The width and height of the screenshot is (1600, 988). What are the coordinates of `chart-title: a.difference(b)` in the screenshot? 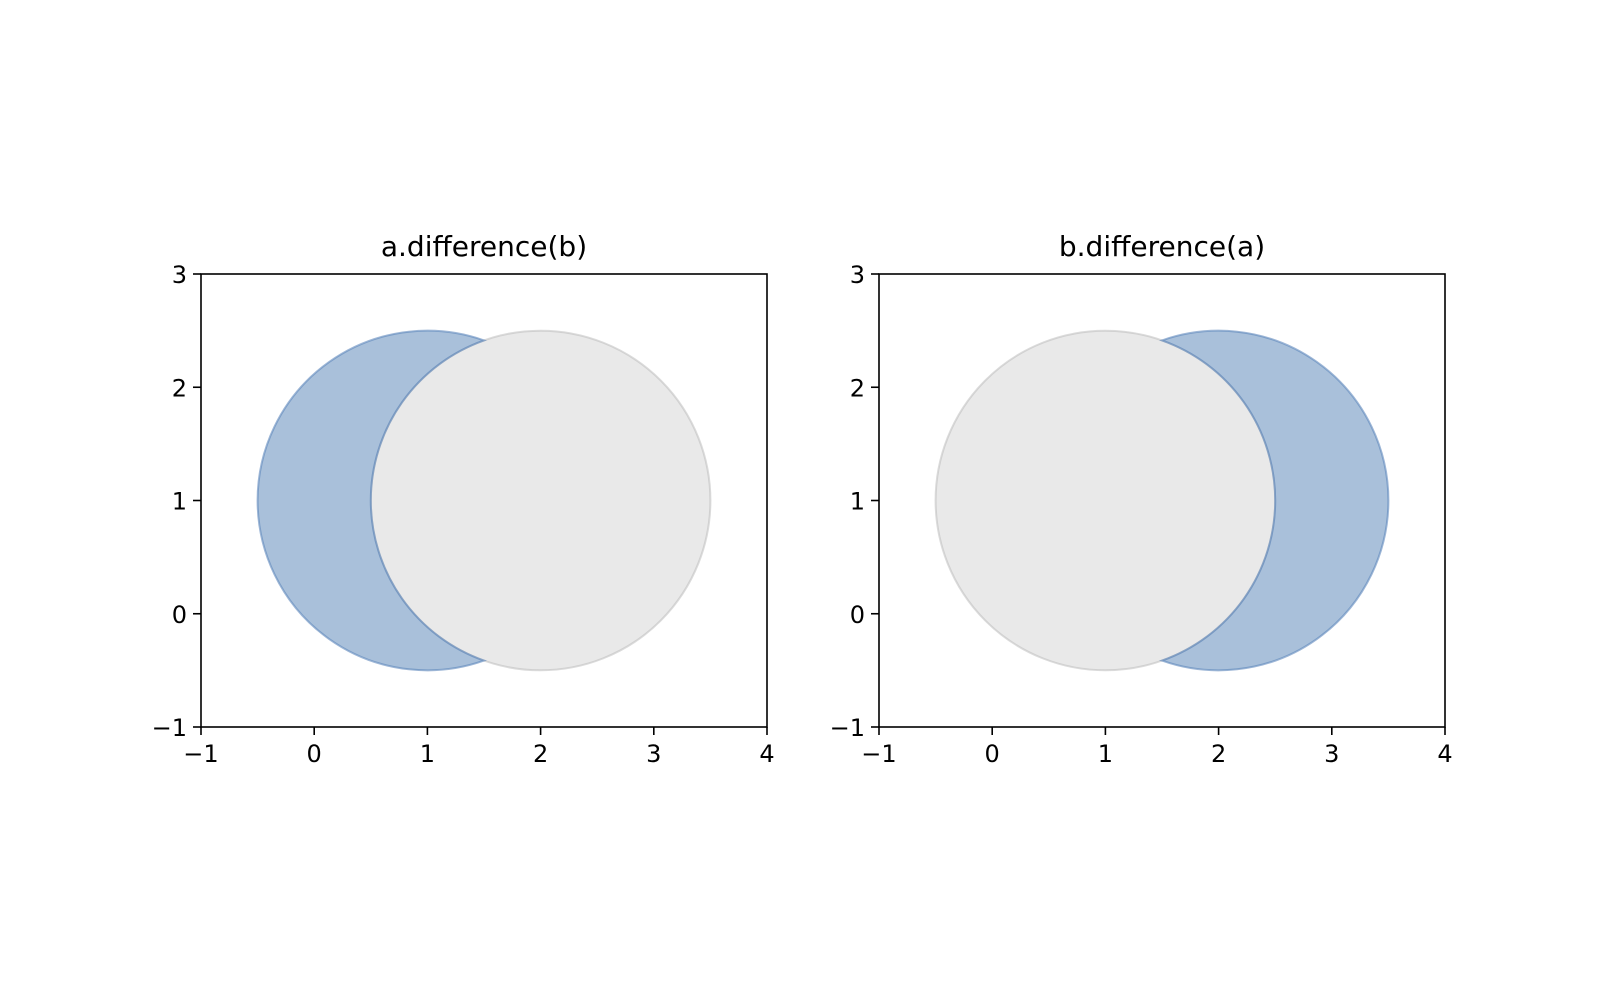 It's located at (484, 246).